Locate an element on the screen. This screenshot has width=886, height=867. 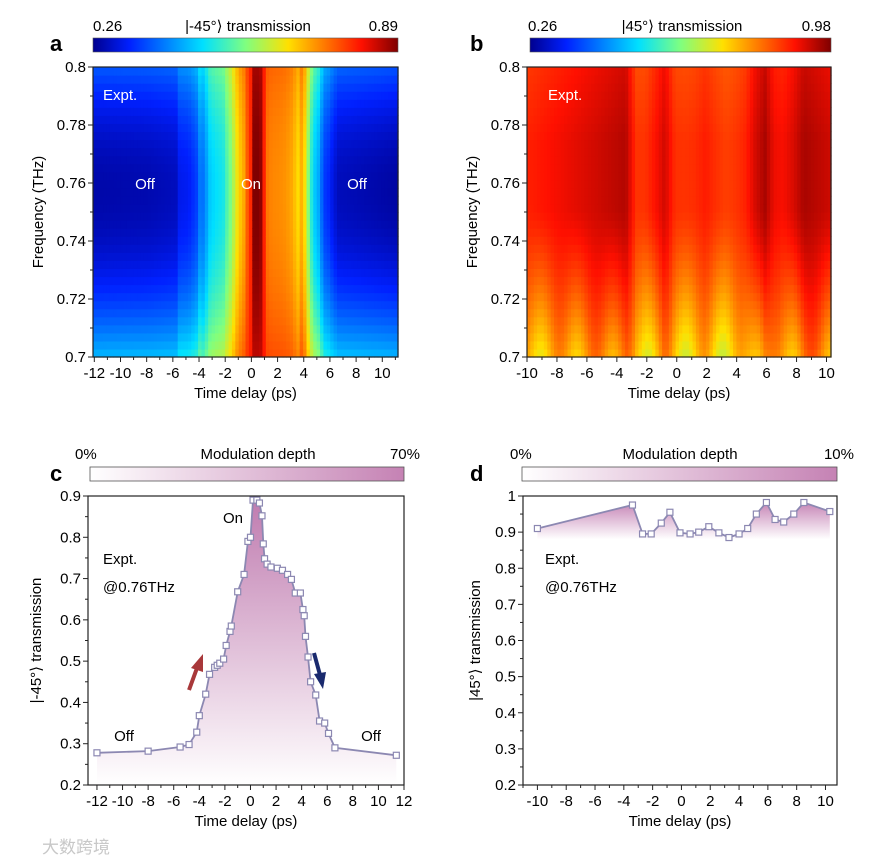
colorbar-c-min: 0% is located at coordinates (86, 454).